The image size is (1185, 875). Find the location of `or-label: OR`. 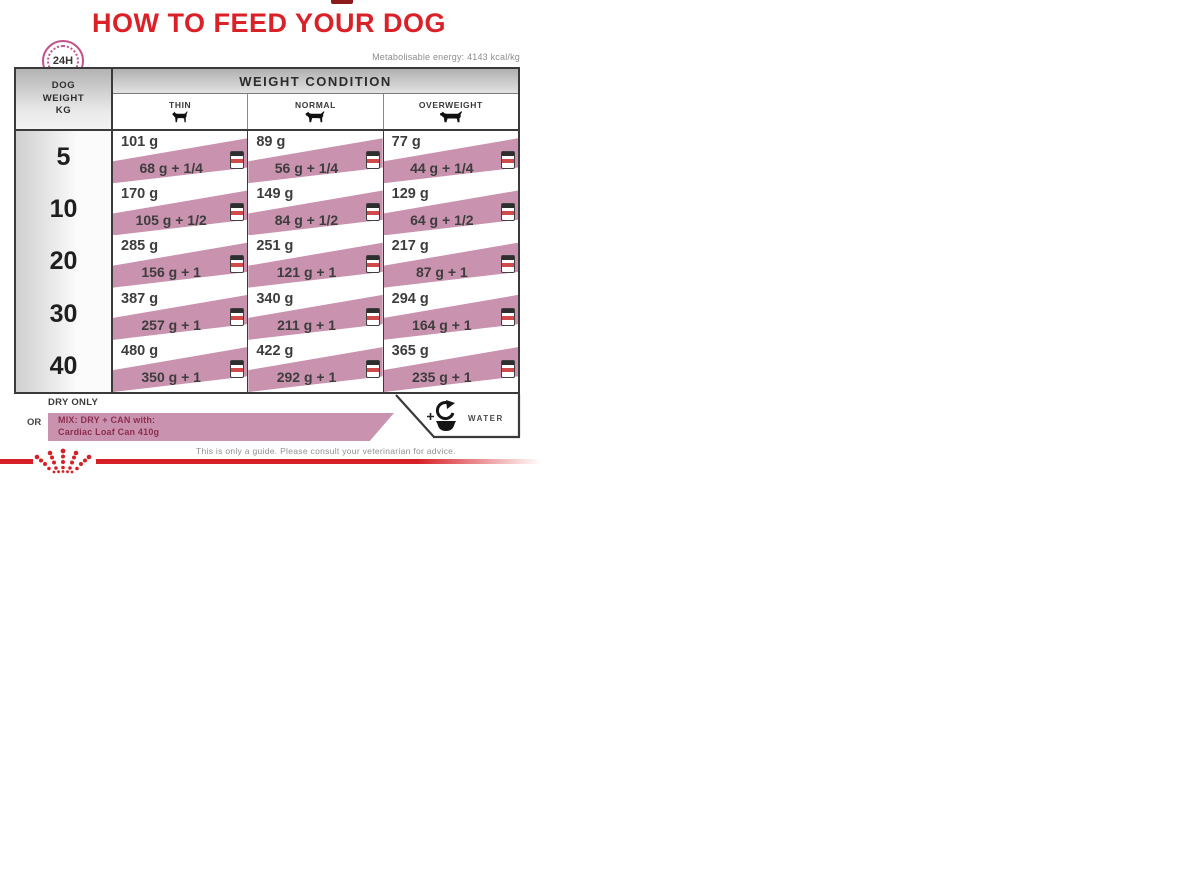

or-label: OR is located at coordinates (34, 422).